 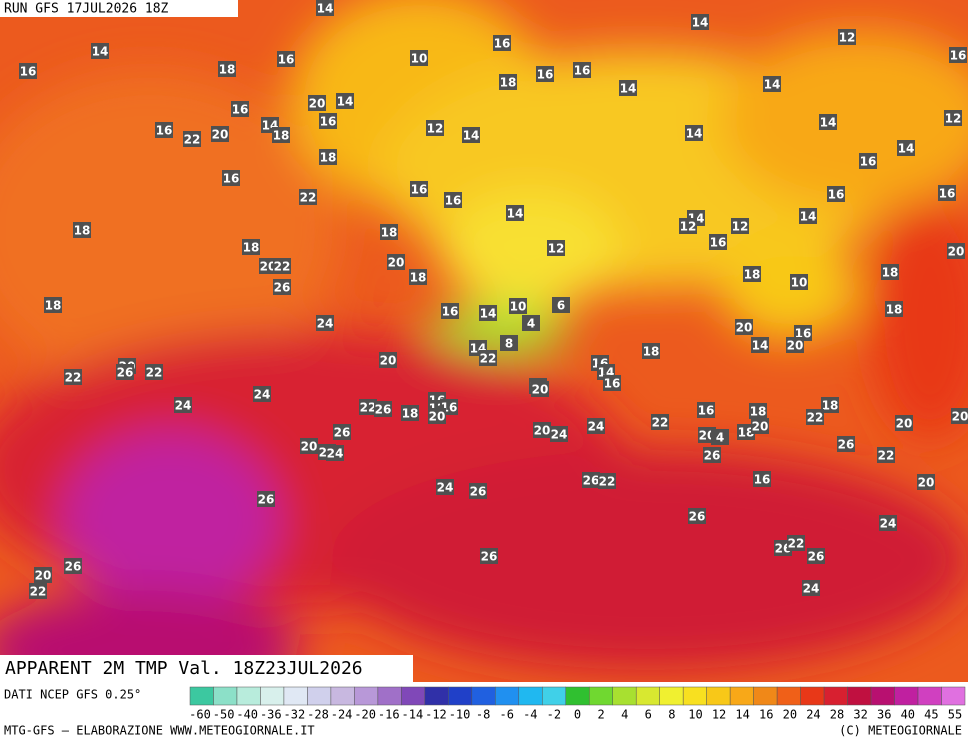 What do you see at coordinates (318, 715) in the screenshot?
I see `legend-tick-label: -28` at bounding box center [318, 715].